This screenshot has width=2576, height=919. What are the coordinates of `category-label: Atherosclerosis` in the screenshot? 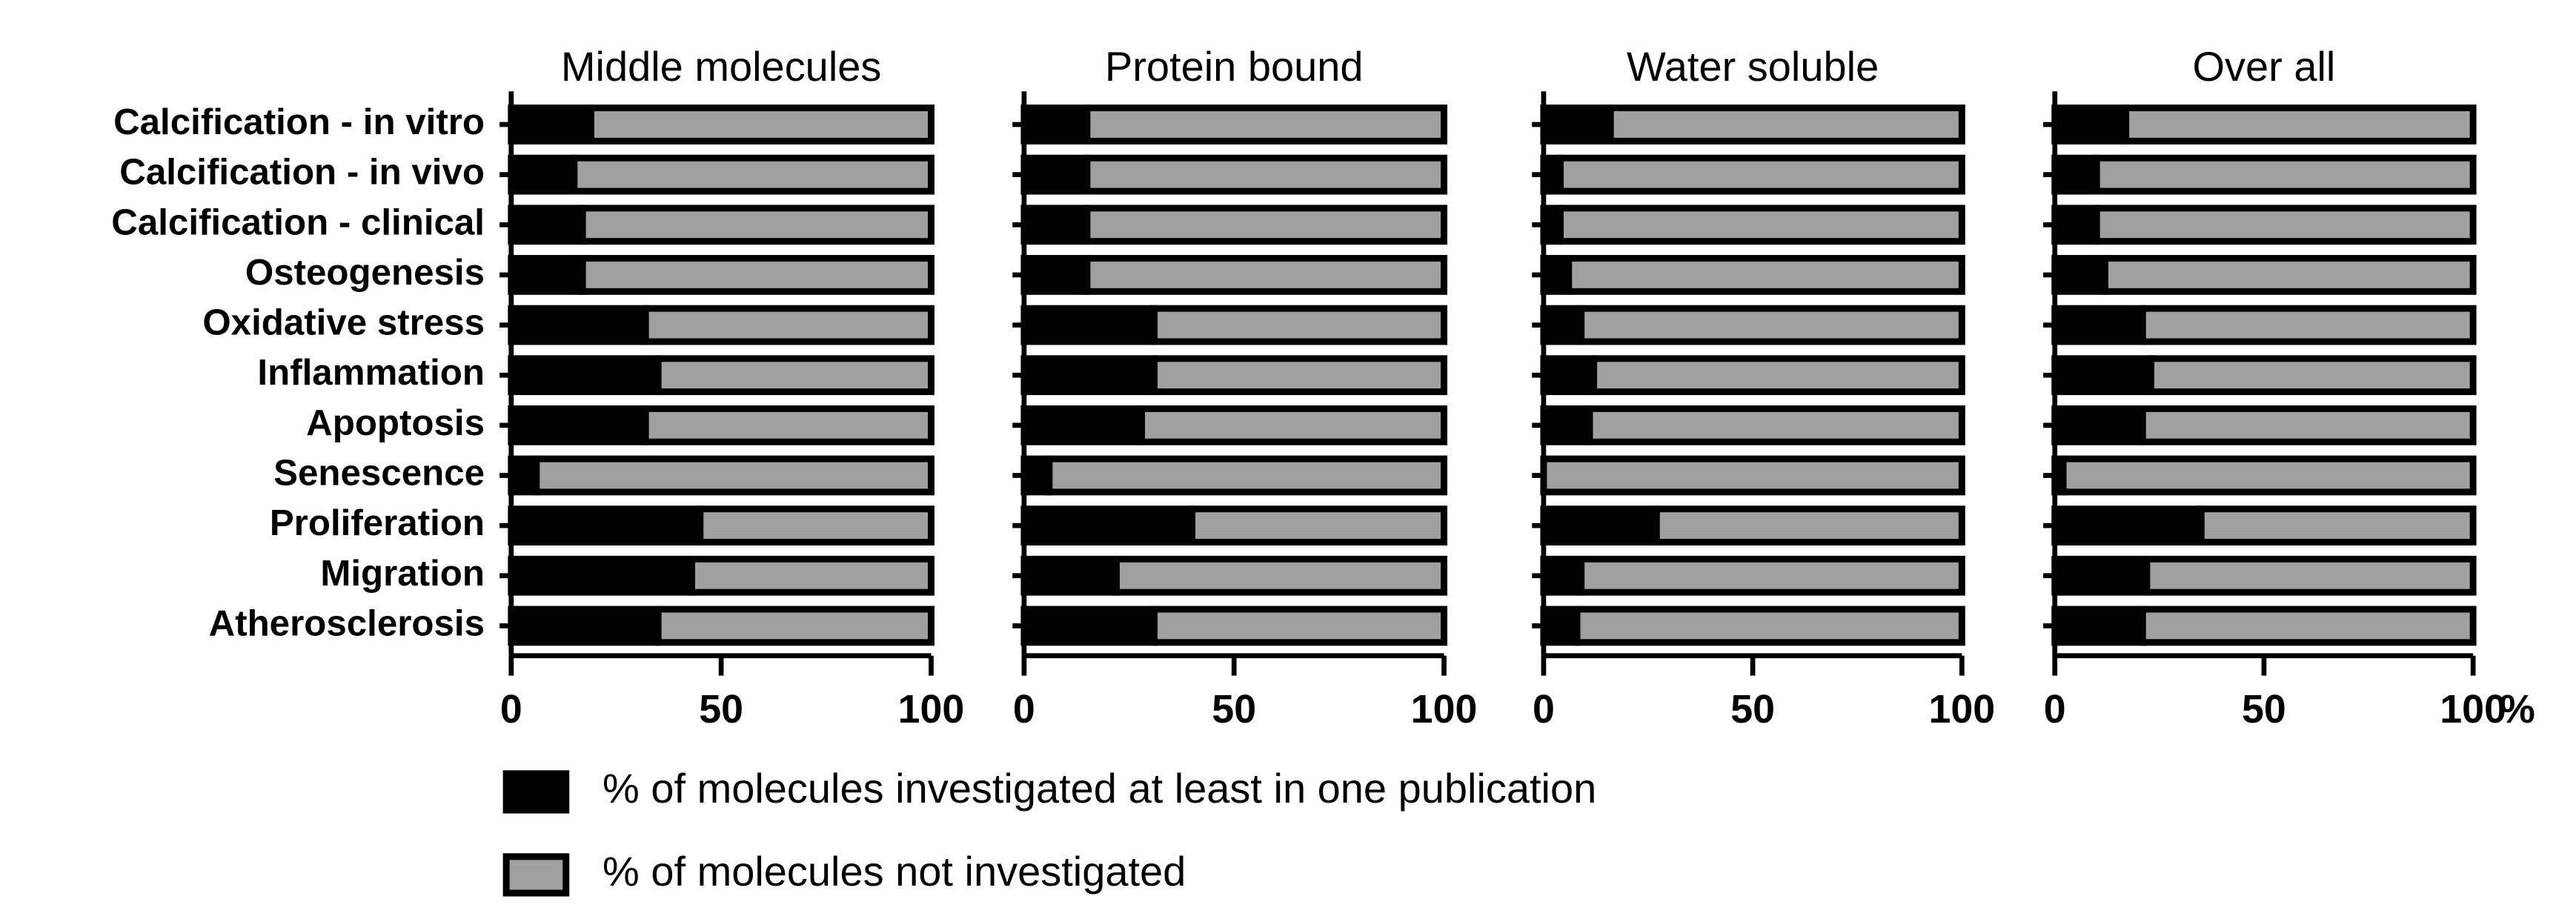 It's located at (347, 623).